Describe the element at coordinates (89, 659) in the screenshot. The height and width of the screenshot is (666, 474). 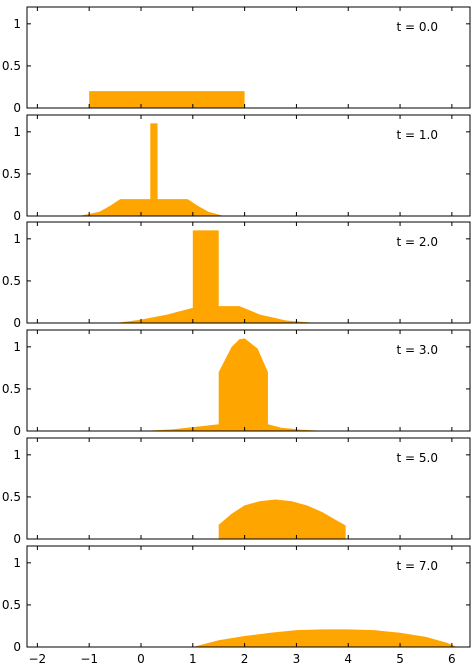
I see `x-tick-label: −1` at that location.